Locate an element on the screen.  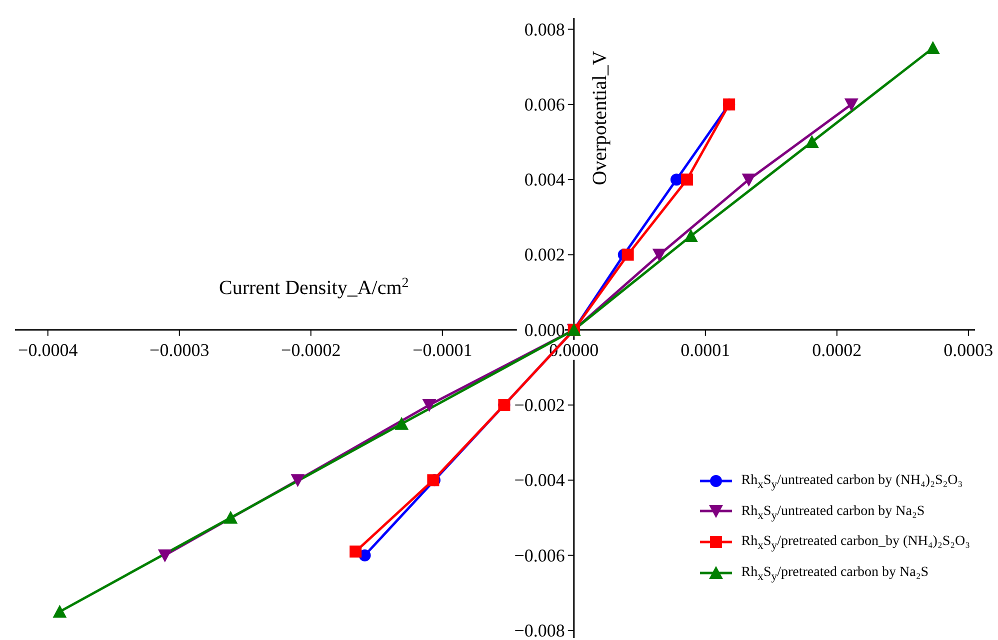
legend-label: Rh$_{x}$S$_{y}$/untreated carbon by (NH₄)₂S₂O₃ is located at coordinates (852, 481).